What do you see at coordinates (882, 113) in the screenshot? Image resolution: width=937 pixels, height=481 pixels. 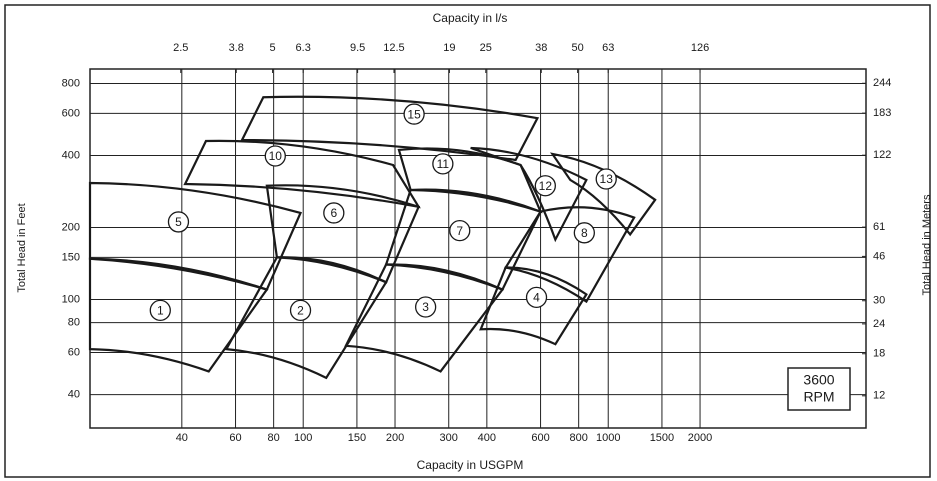 I see `y2-tick-label: 183` at bounding box center [882, 113].